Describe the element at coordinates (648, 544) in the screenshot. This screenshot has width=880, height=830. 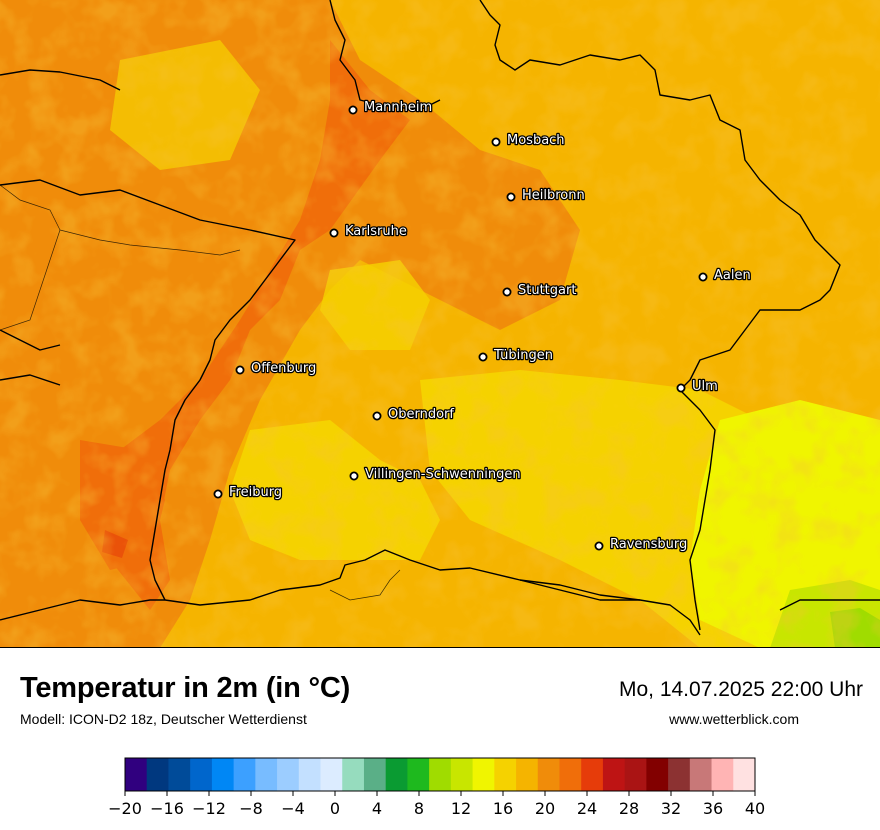
I see `city-label: Ravensburg` at that location.